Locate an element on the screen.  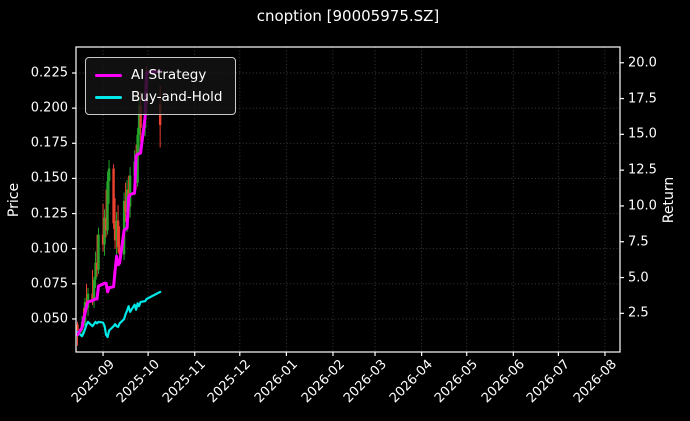
legend: AI Strategy Buy-and-Hold is located at coordinates (161, 86).